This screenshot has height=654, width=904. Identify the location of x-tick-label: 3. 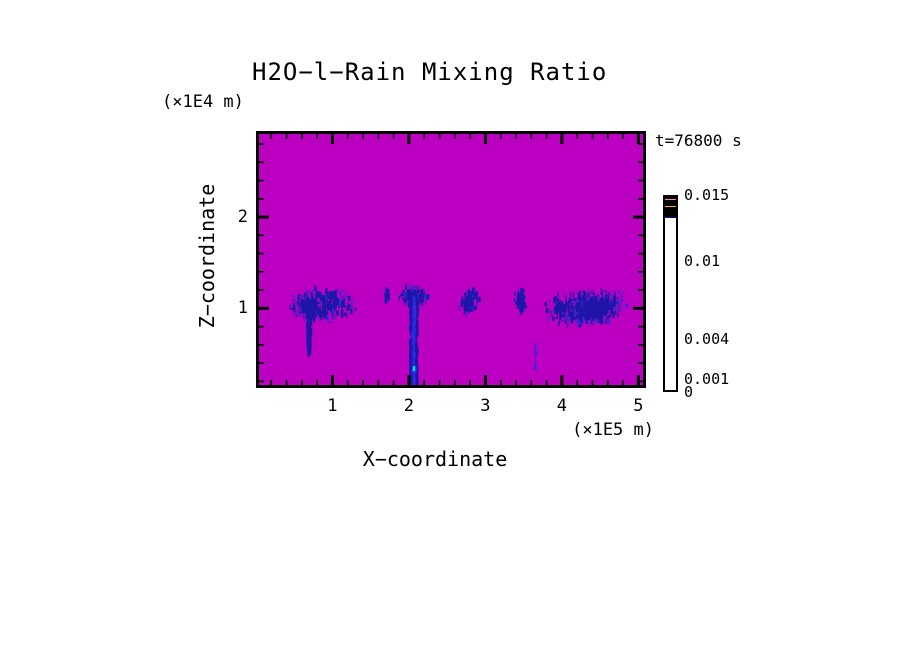
(485, 406).